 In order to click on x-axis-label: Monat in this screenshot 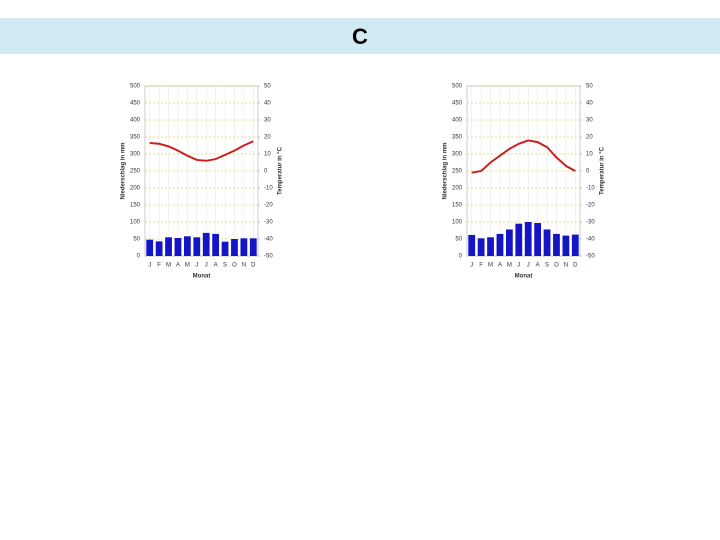, I will do `click(524, 277)`.